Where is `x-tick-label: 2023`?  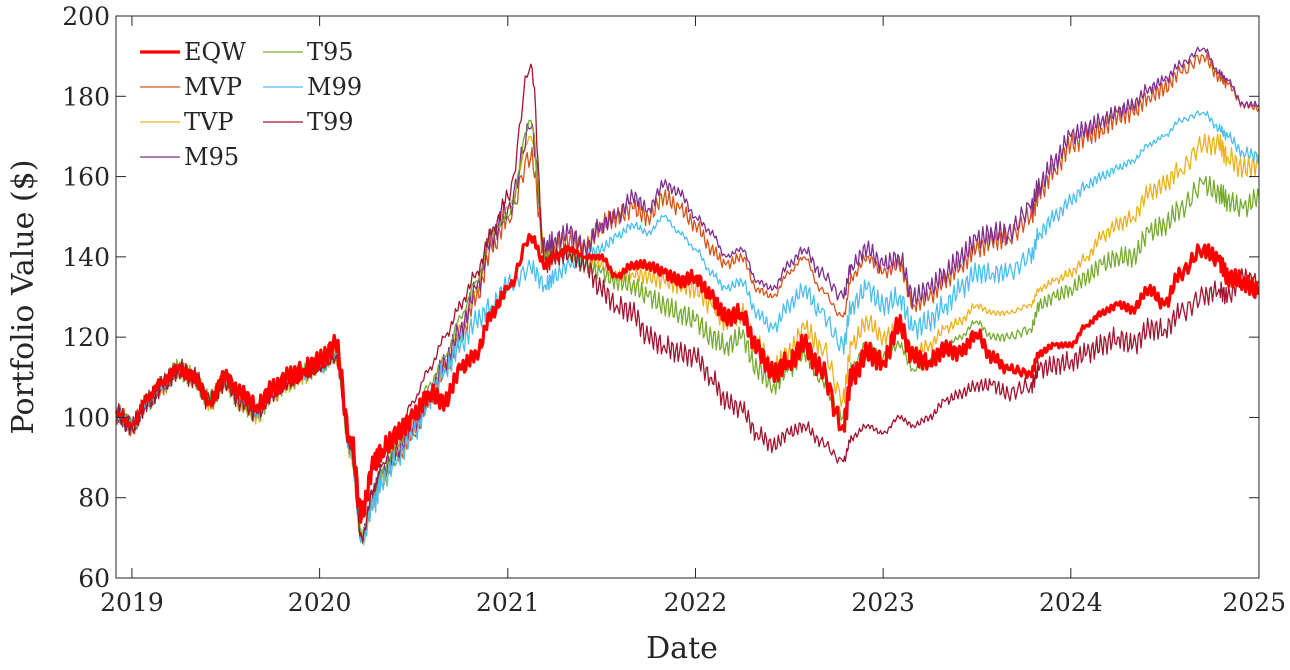
x-tick-label: 2023 is located at coordinates (883, 602).